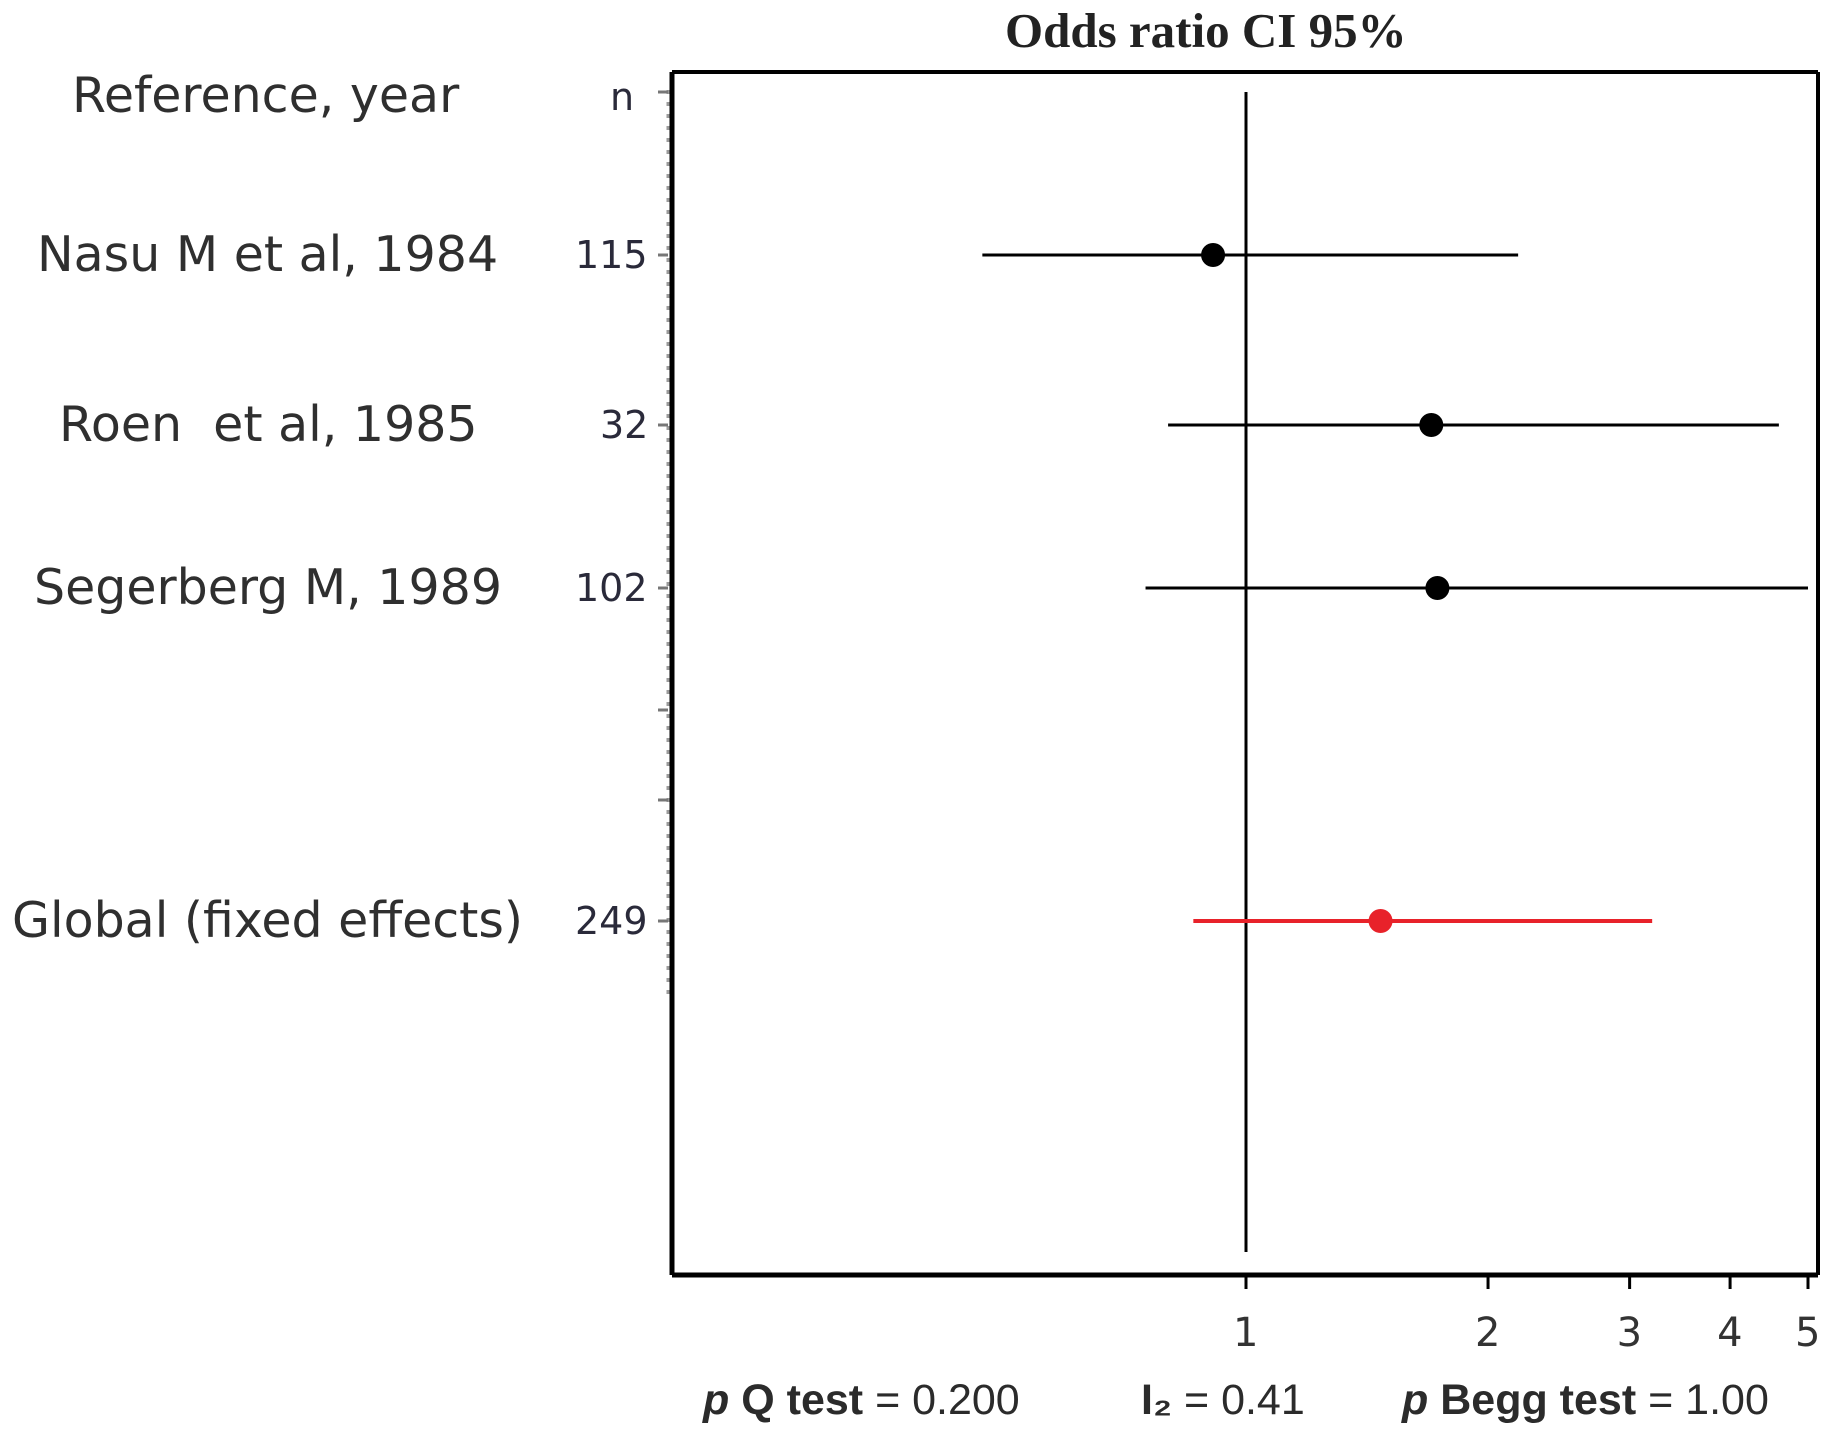  I want to click on x-axis-tick-label: 1, so click(1246, 1333).